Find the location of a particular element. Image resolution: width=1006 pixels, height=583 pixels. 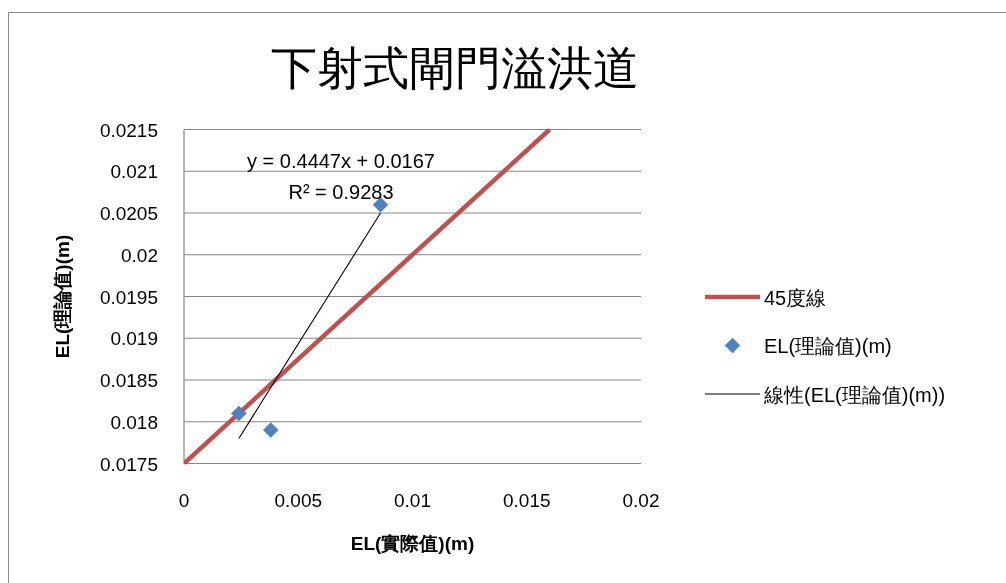

y-tick-label: 0.02 is located at coordinates (139, 255).